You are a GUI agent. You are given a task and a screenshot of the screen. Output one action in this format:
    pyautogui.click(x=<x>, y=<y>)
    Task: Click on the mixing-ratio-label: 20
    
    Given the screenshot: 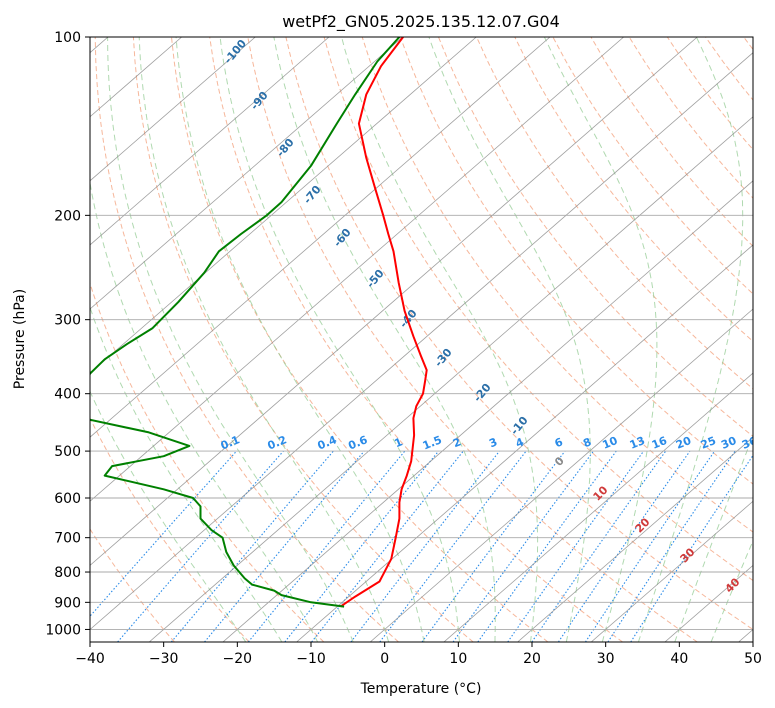 What is the action you would take?
    pyautogui.click(x=683, y=443)
    